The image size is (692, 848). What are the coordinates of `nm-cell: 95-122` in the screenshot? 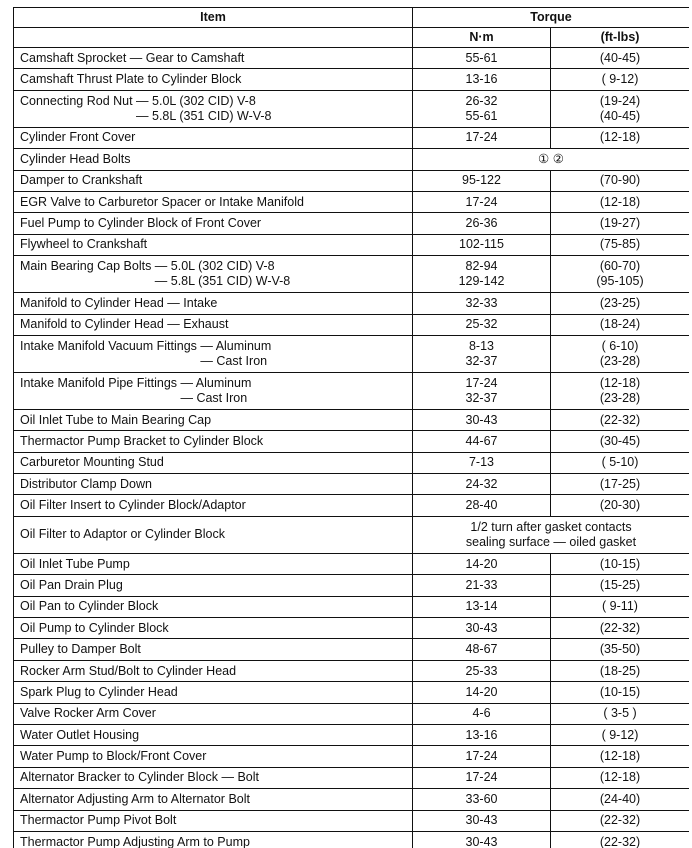 It's located at (481, 180).